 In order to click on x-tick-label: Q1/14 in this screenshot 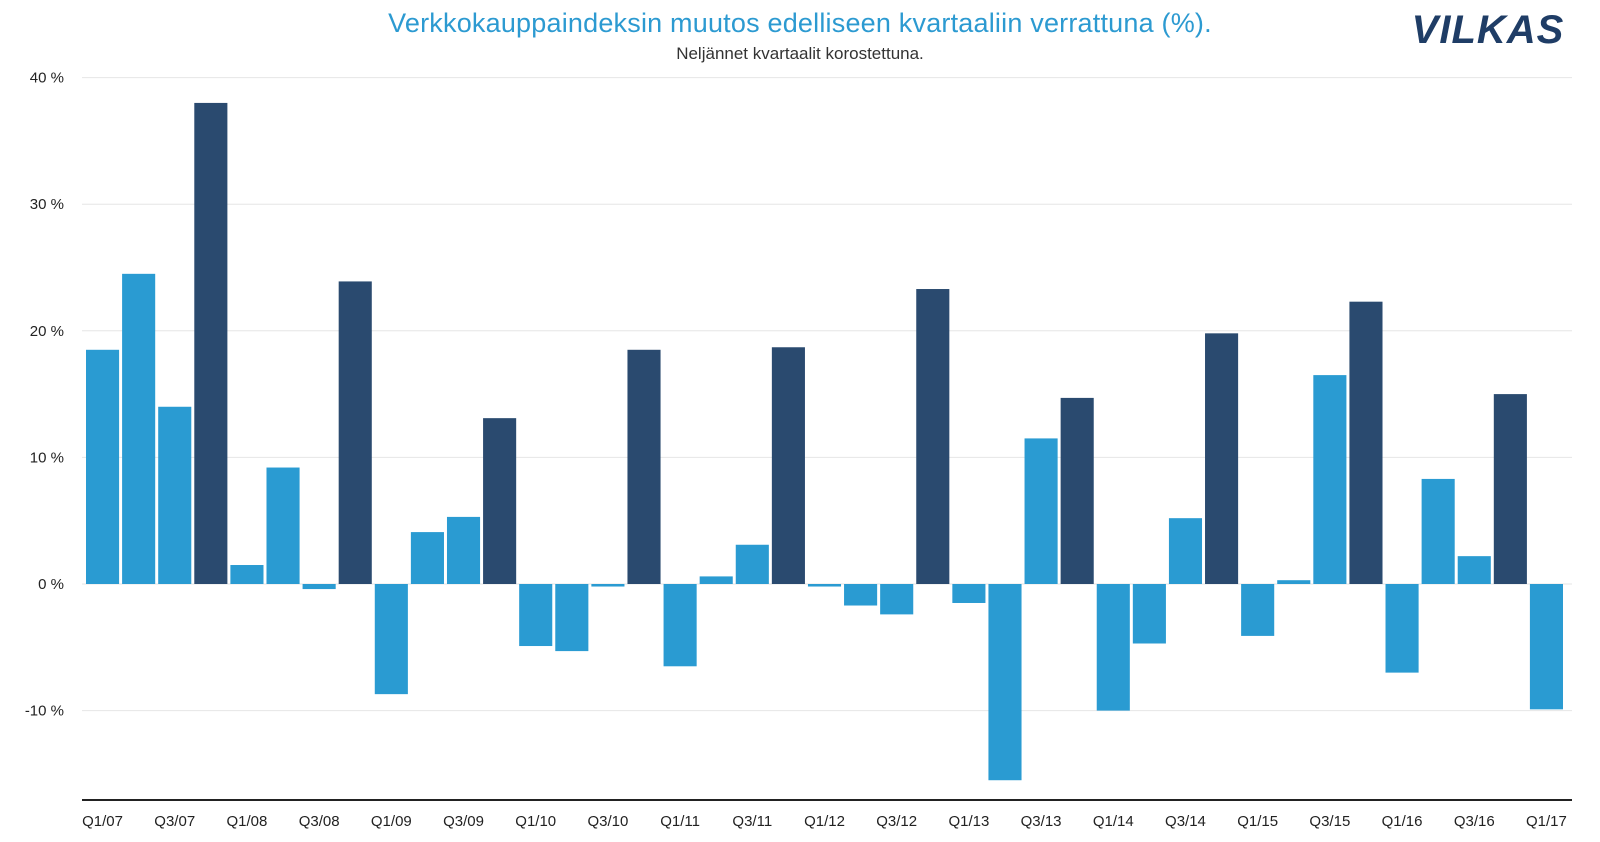, I will do `click(1113, 821)`.